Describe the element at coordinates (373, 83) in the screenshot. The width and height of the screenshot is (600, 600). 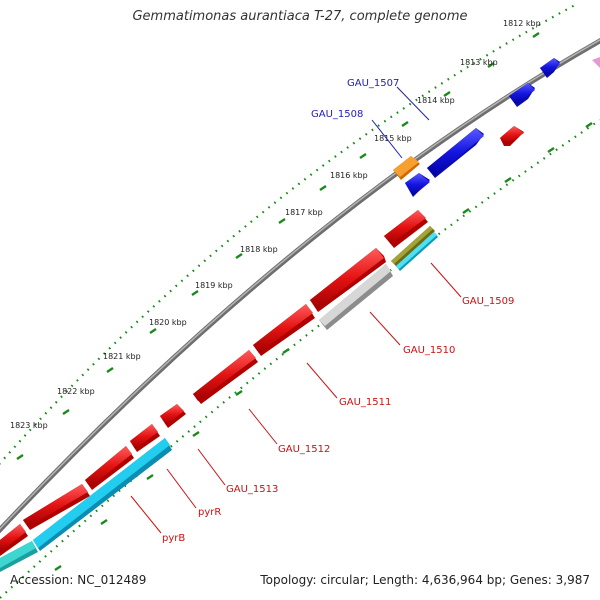
I see `gene-label-gau1507: GAU_1507` at that location.